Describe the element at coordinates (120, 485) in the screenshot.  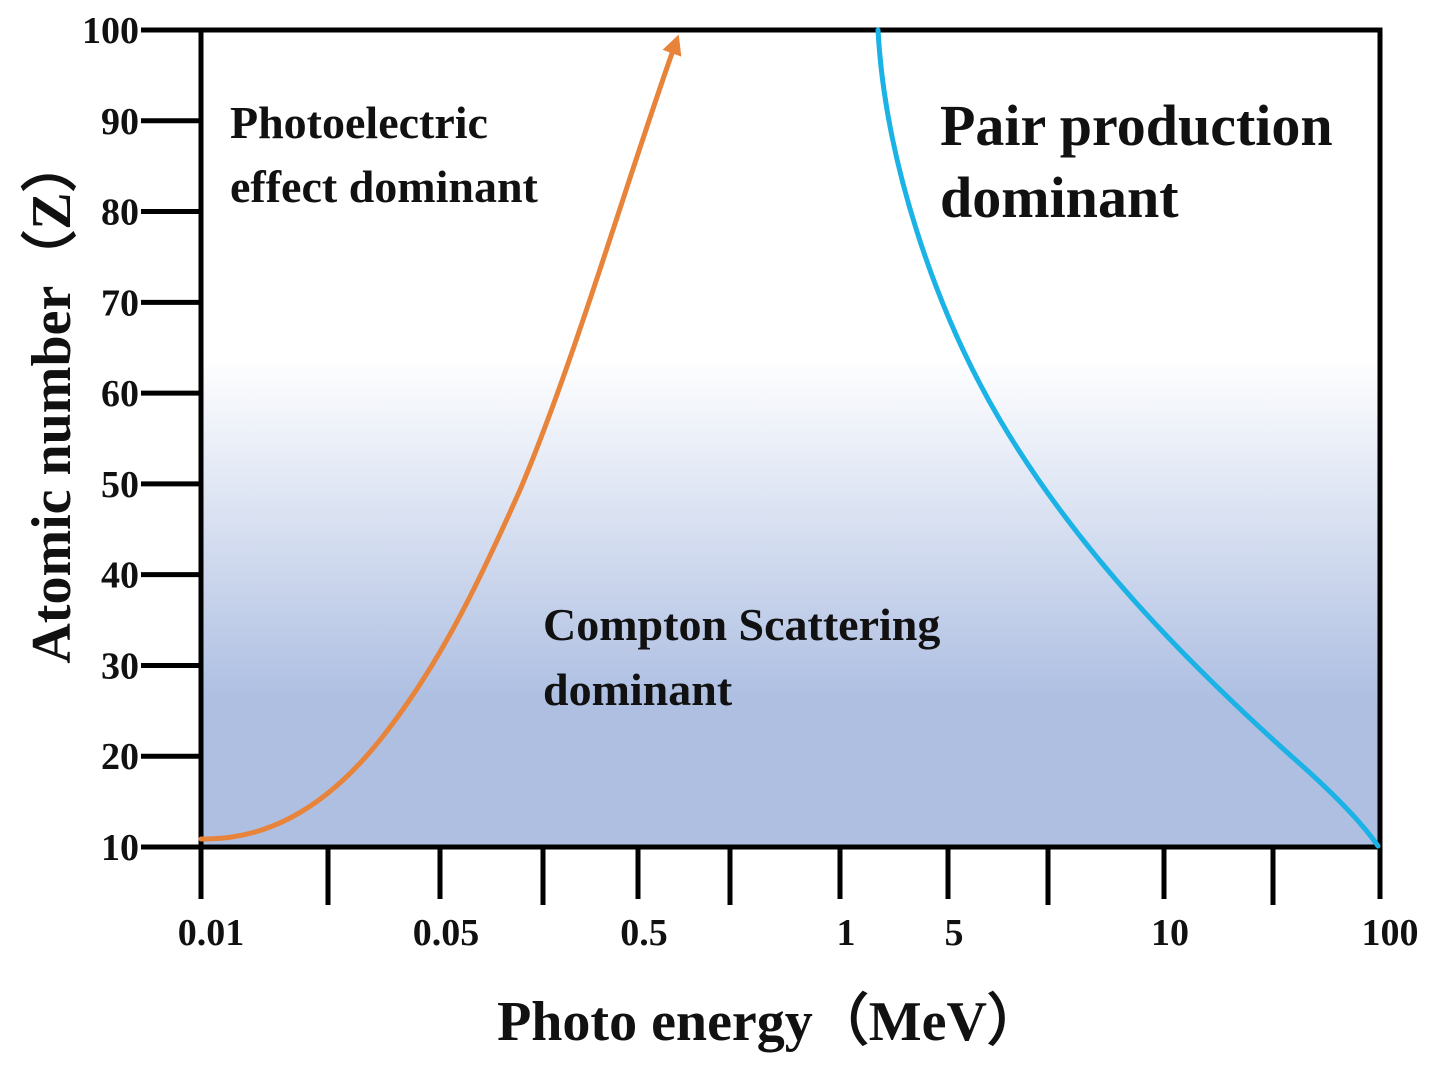
I see `y-tick-label: 50` at that location.